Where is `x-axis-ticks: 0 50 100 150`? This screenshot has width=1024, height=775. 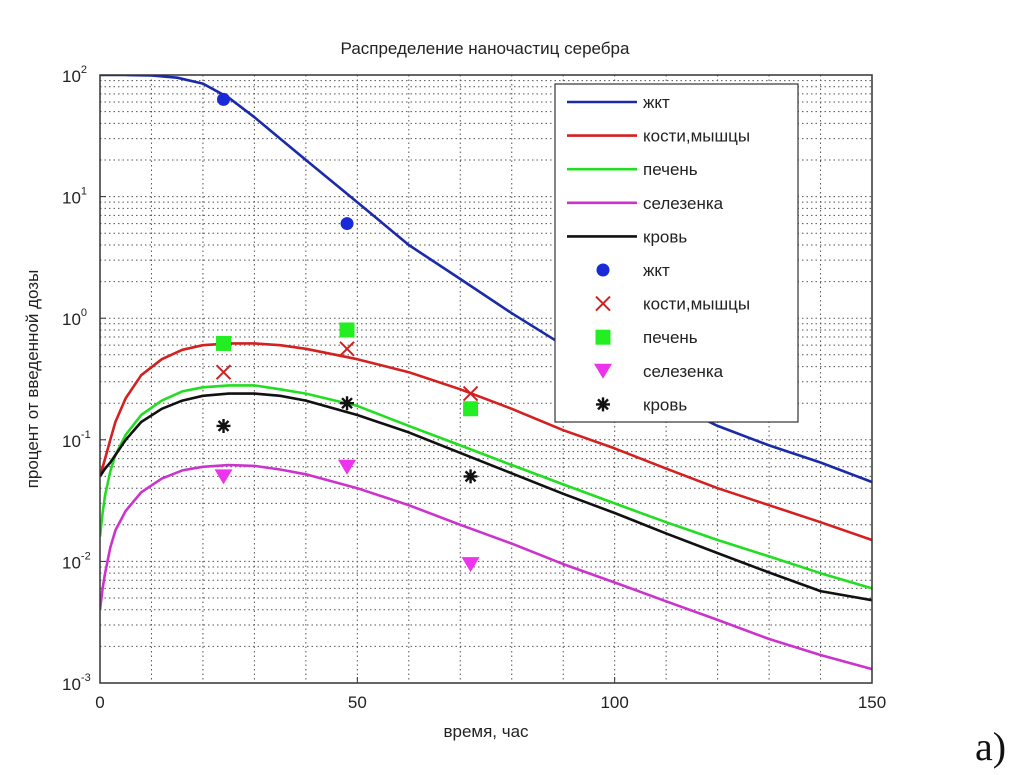 x-axis-ticks: 0 50 100 150 is located at coordinates (490, 694).